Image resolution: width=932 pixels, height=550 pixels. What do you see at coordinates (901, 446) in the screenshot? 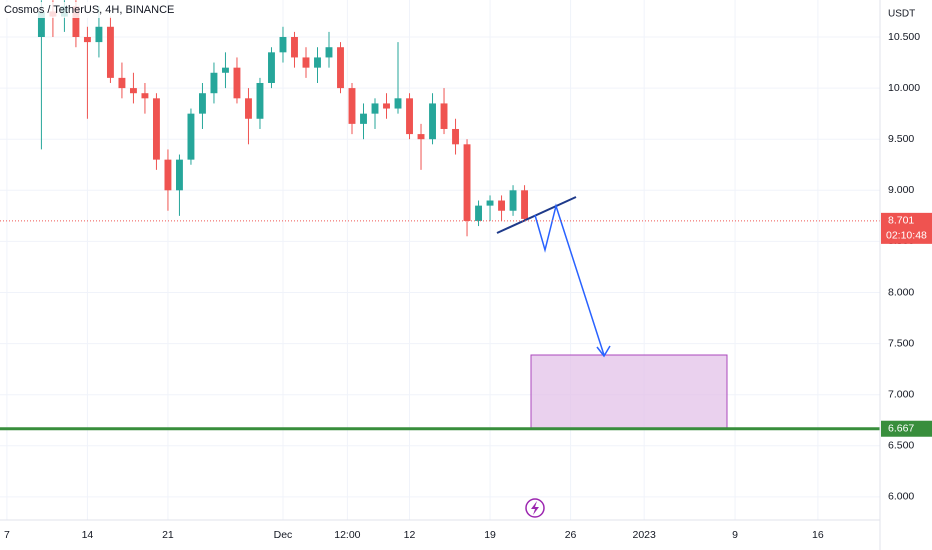
I see `y-tick-label: 6.500` at bounding box center [901, 446].